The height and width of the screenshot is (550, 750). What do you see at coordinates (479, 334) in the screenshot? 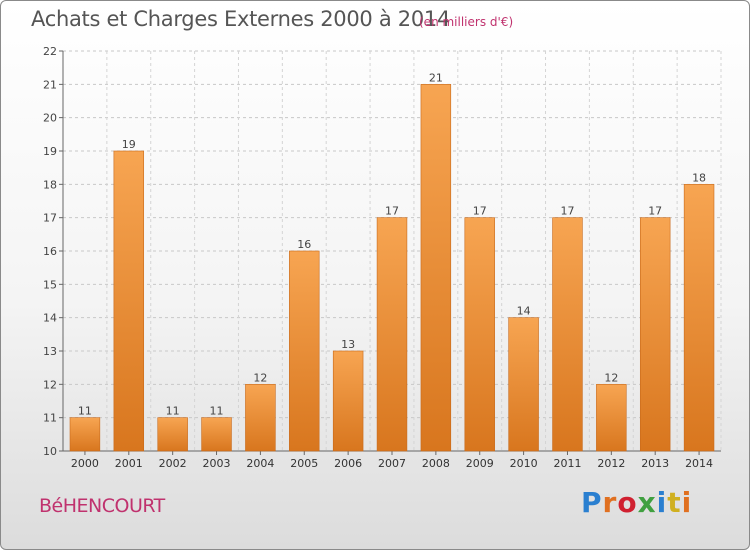
I see `bar-2009` at bounding box center [479, 334].